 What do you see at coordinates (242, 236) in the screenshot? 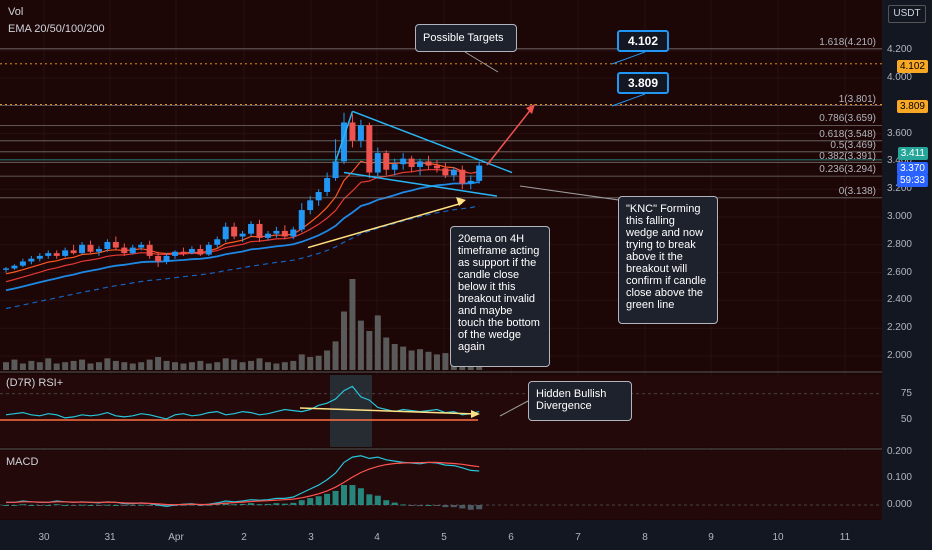
I see `ema-line` at bounding box center [242, 236].